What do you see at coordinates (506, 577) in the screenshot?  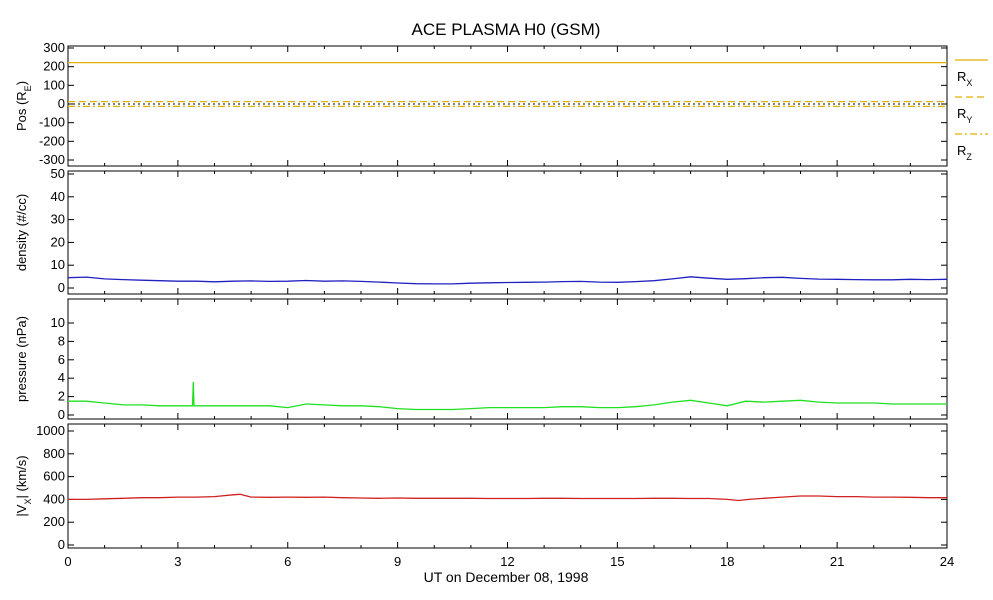 I see `x-axis-label: UT on December 08, 1998` at bounding box center [506, 577].